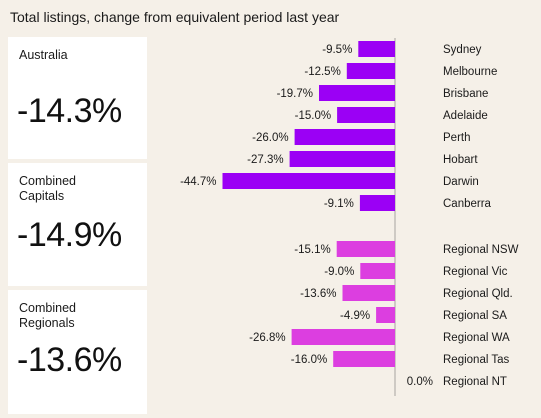 This screenshot has height=418, width=541. Describe the element at coordinates (69, 360) in the screenshot. I see `combined-regionals-value: -13.6%` at that location.